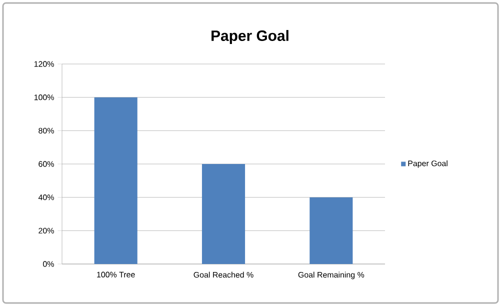 The height and width of the screenshot is (306, 501). I want to click on chart-title: Paper Goal, so click(250, 37).